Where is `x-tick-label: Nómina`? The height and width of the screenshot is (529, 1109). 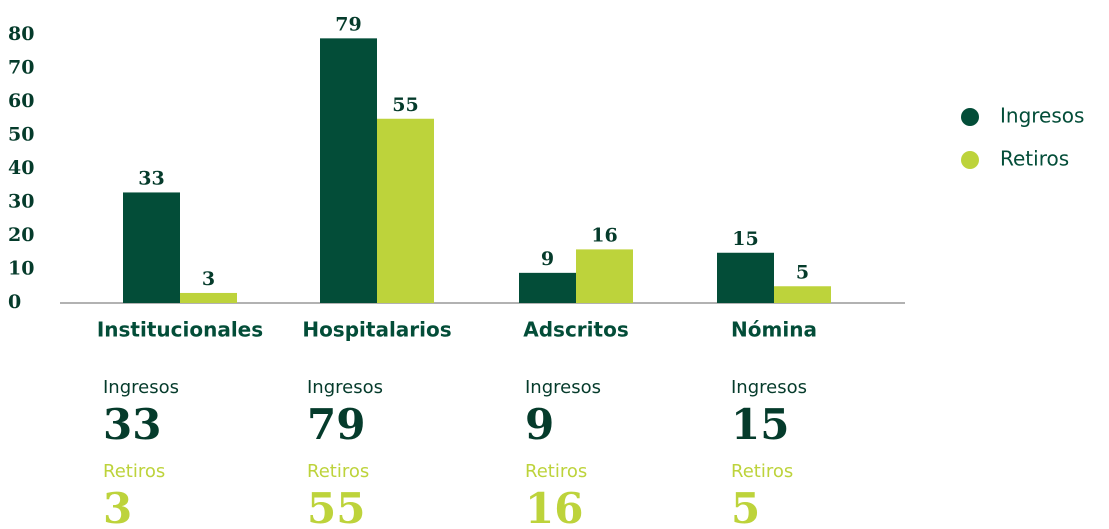 x-tick-label: Nómina is located at coordinates (774, 330).